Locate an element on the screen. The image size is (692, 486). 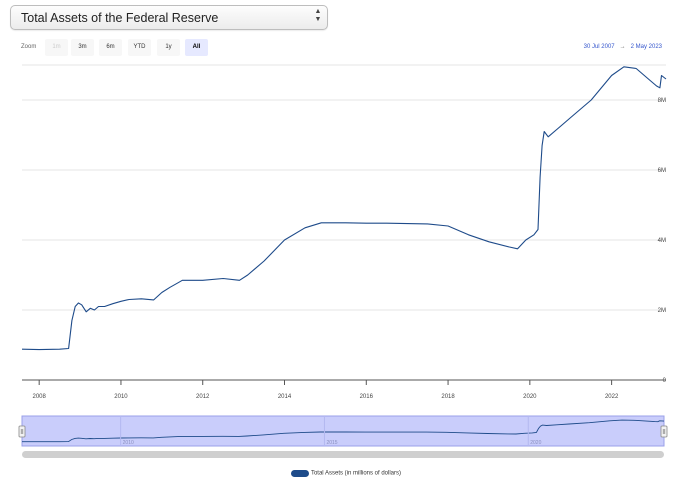
x-tick-label: 2022 is located at coordinates (612, 397).